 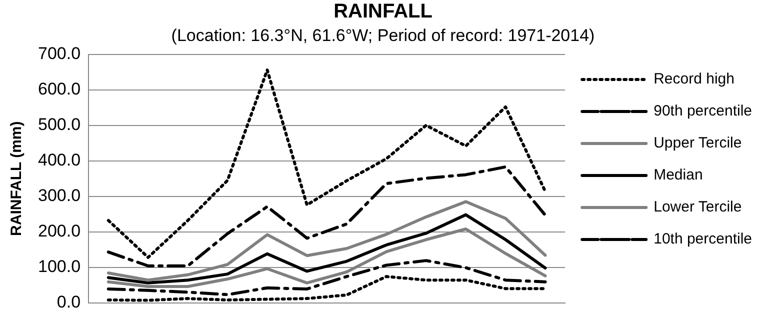 What do you see at coordinates (698, 207) in the screenshot?
I see `legend-label: Lower Tercile` at bounding box center [698, 207].